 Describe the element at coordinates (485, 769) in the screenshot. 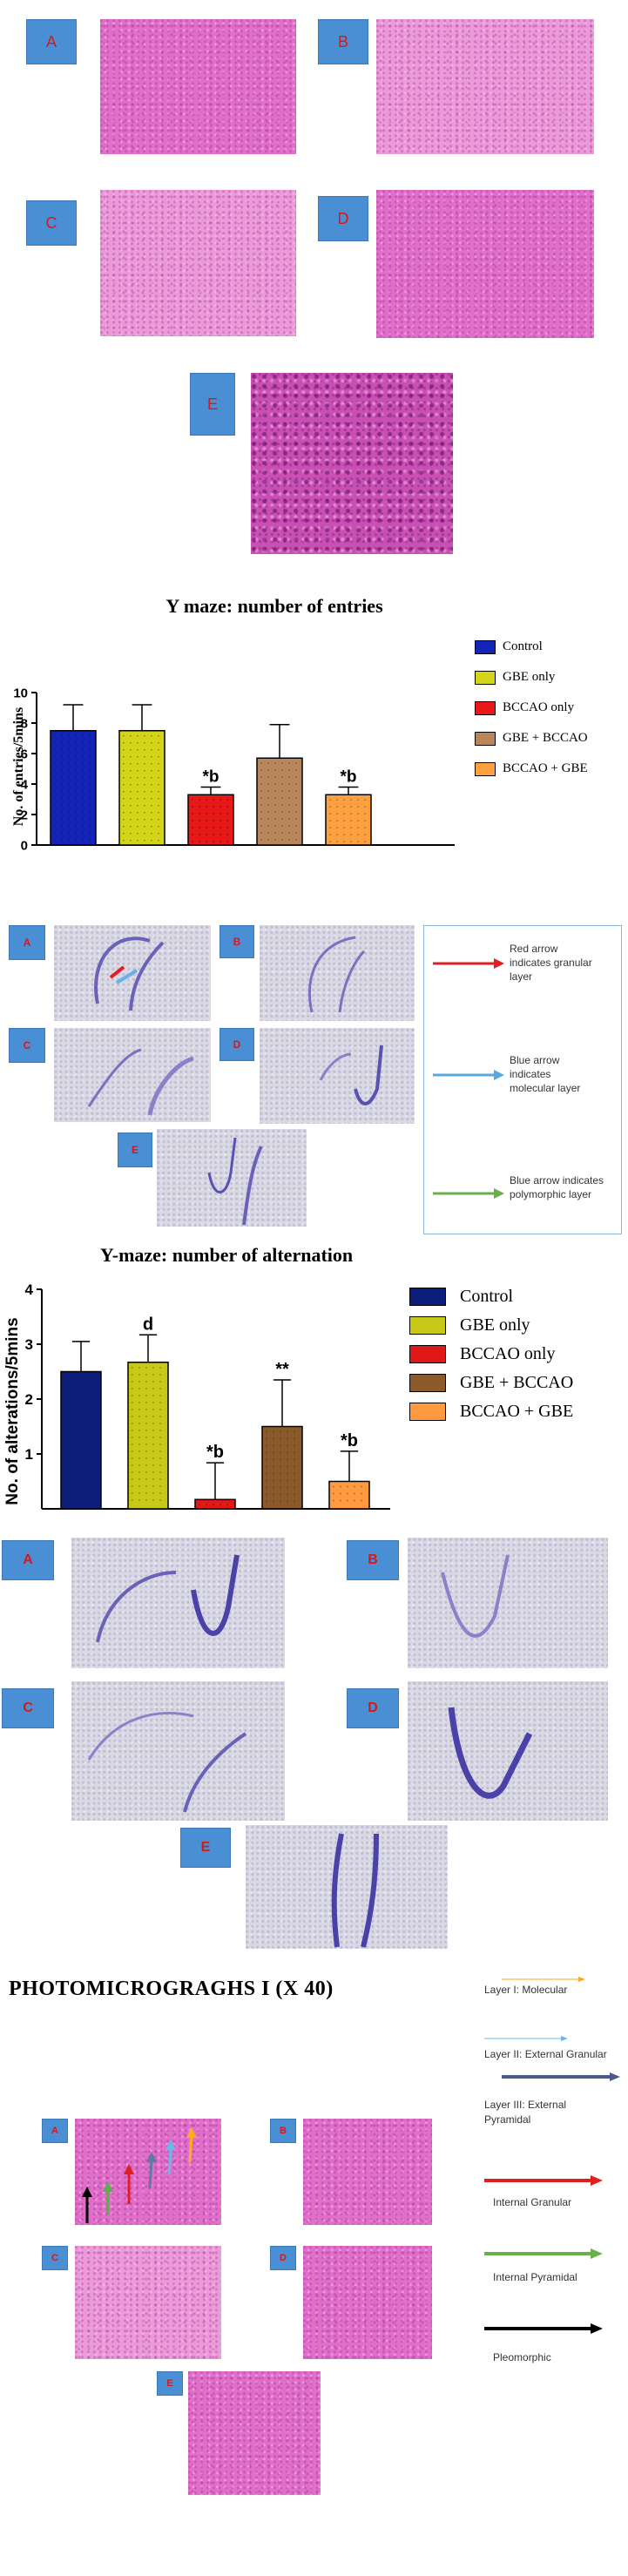

I see `legend1-swatch-bccao-gbe` at that location.